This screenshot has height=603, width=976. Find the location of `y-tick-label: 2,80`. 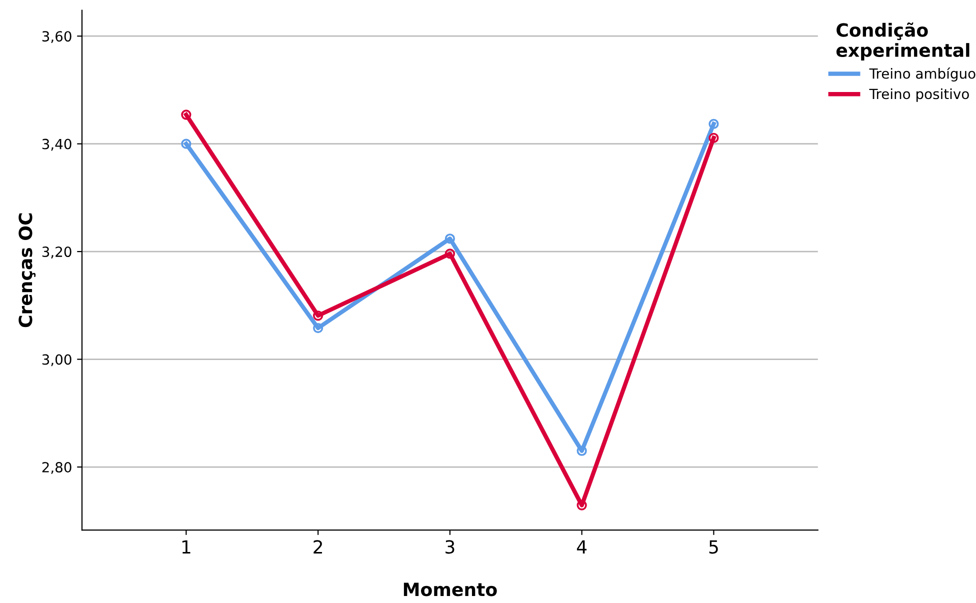

y-tick-label: 2,80 is located at coordinates (57, 468).